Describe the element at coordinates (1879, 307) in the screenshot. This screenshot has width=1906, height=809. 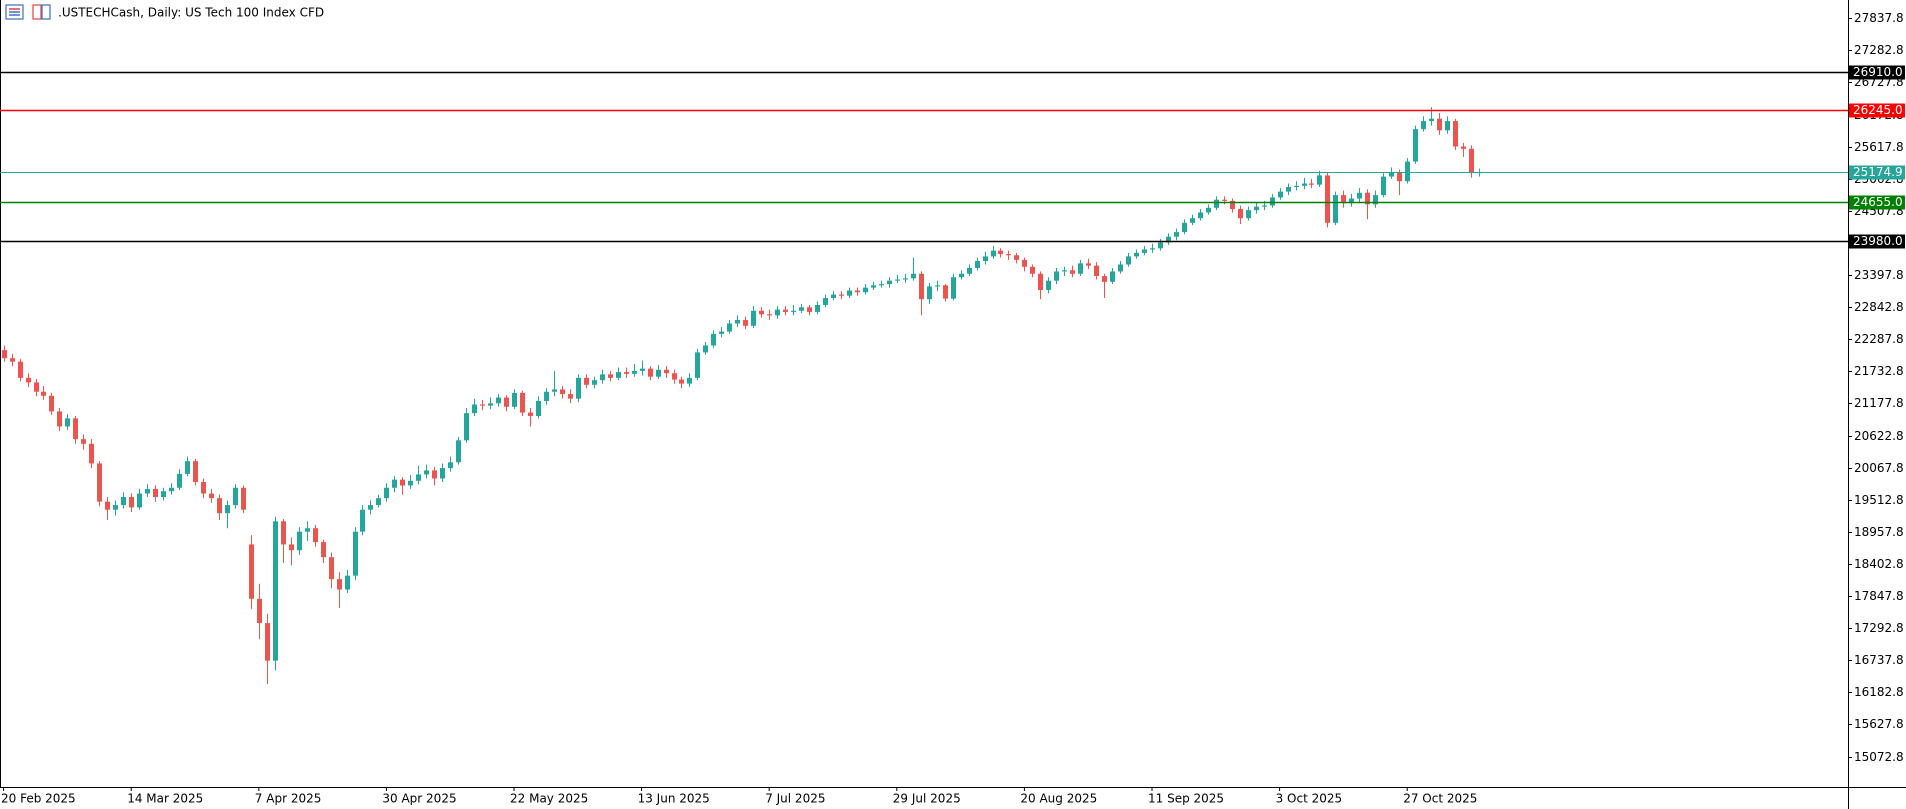
I see `y-tick-label: 22842.8` at that location.